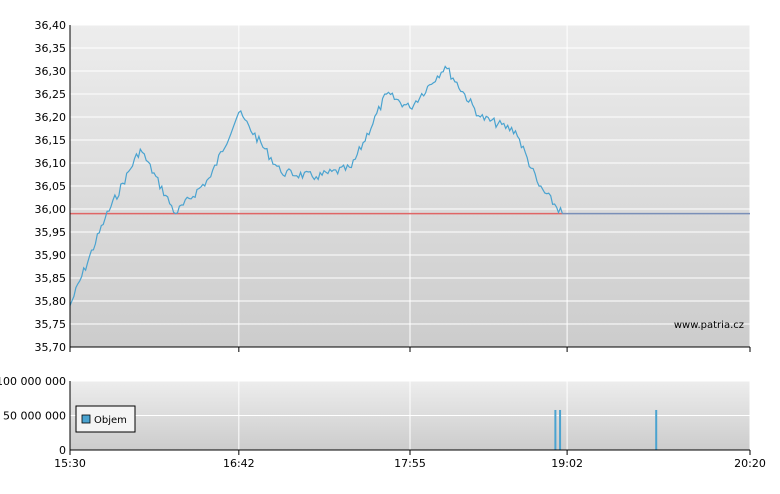 The height and width of the screenshot is (494, 780). Describe the element at coordinates (51, 255) in the screenshot. I see `price-y-tick-label: 35,90` at that location.